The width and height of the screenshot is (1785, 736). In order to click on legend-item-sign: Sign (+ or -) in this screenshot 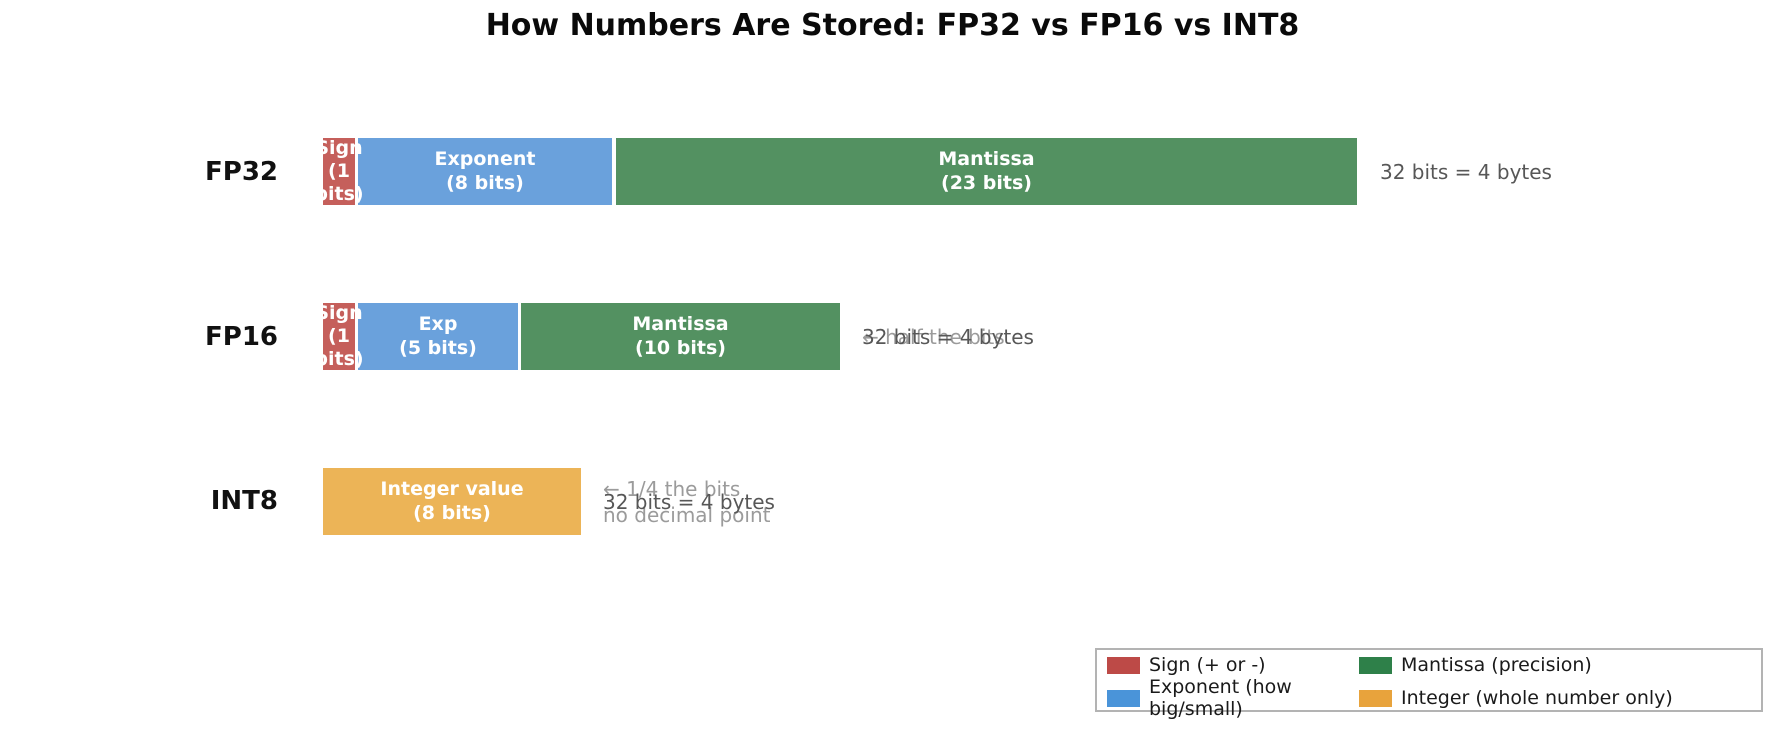, I will do `click(1233, 665)`.